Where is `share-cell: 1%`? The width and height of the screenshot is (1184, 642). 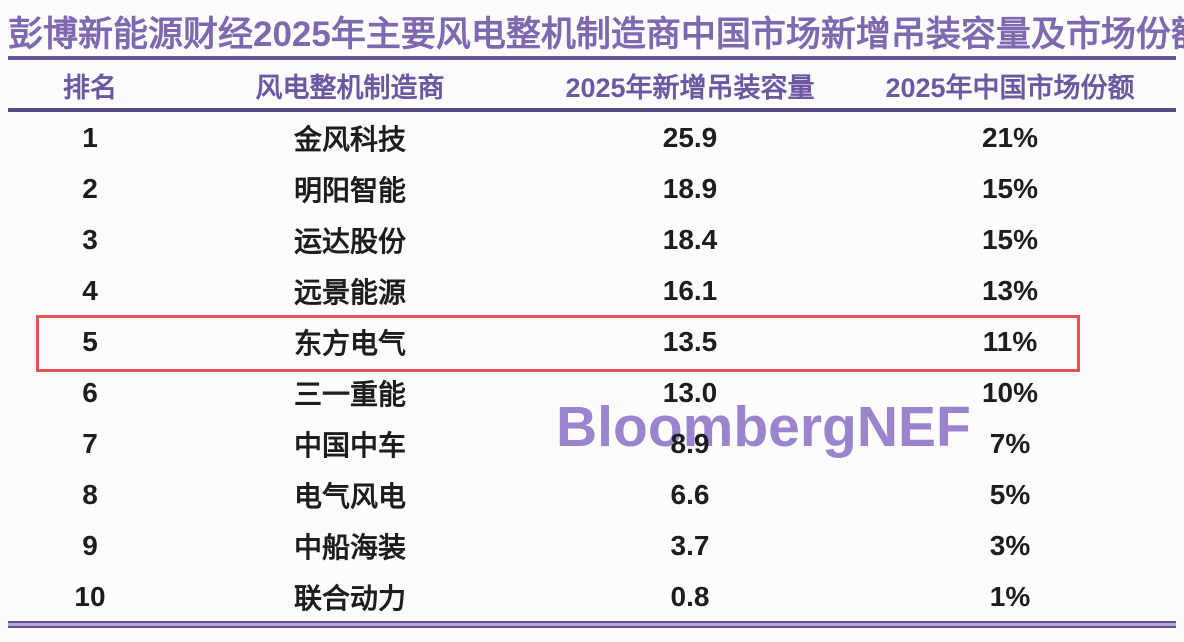 share-cell: 1% is located at coordinates (1010, 596).